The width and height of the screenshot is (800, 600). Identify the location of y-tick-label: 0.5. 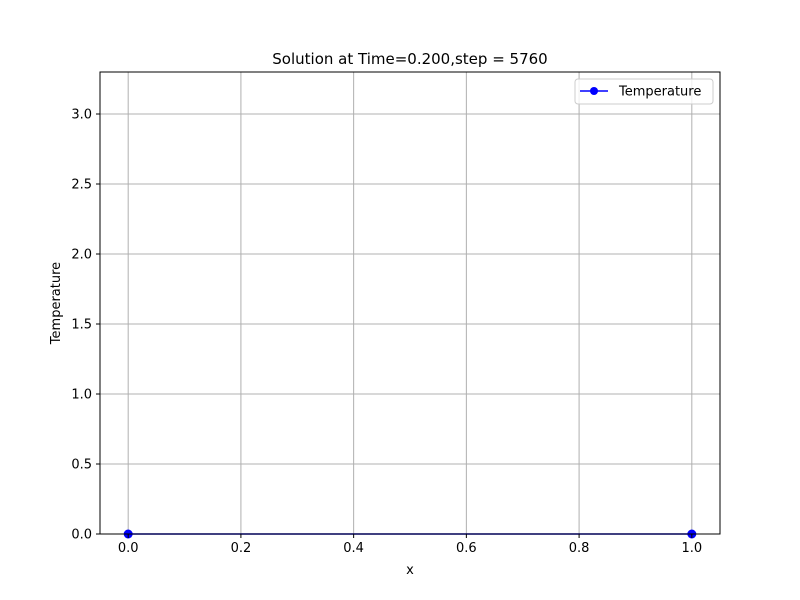
(81, 465).